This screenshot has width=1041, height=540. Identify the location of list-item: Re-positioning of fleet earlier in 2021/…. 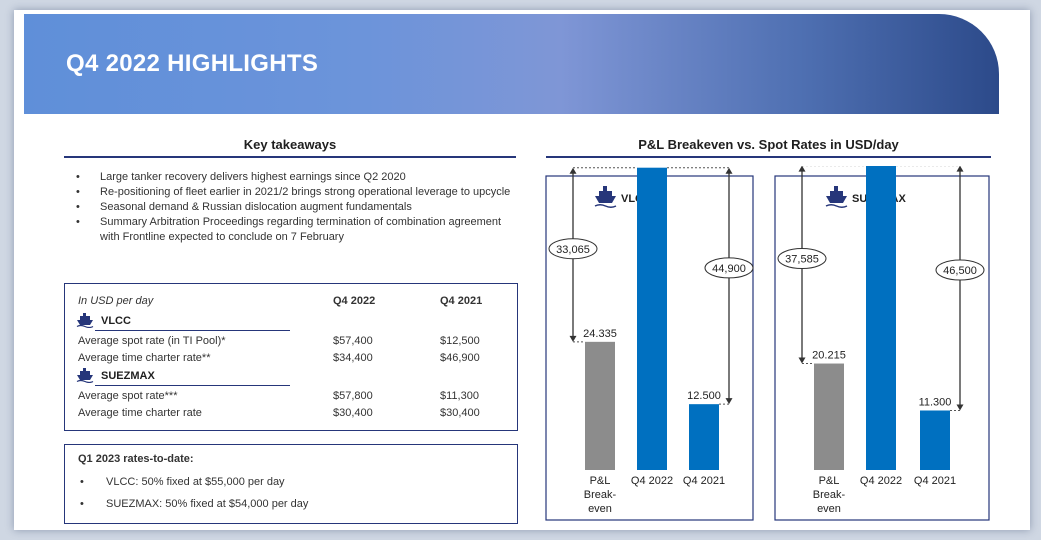
(294, 192).